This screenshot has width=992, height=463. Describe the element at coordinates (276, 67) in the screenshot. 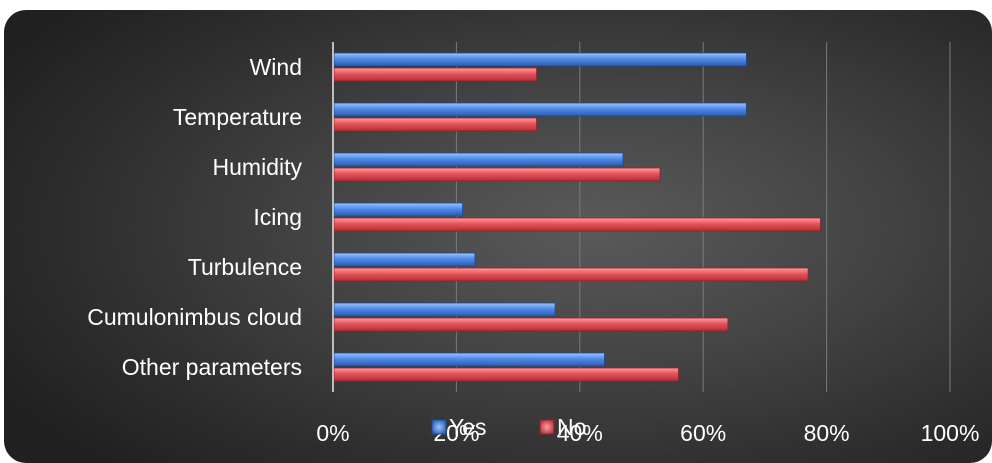

I see `category-label-wind: Wind` at that location.